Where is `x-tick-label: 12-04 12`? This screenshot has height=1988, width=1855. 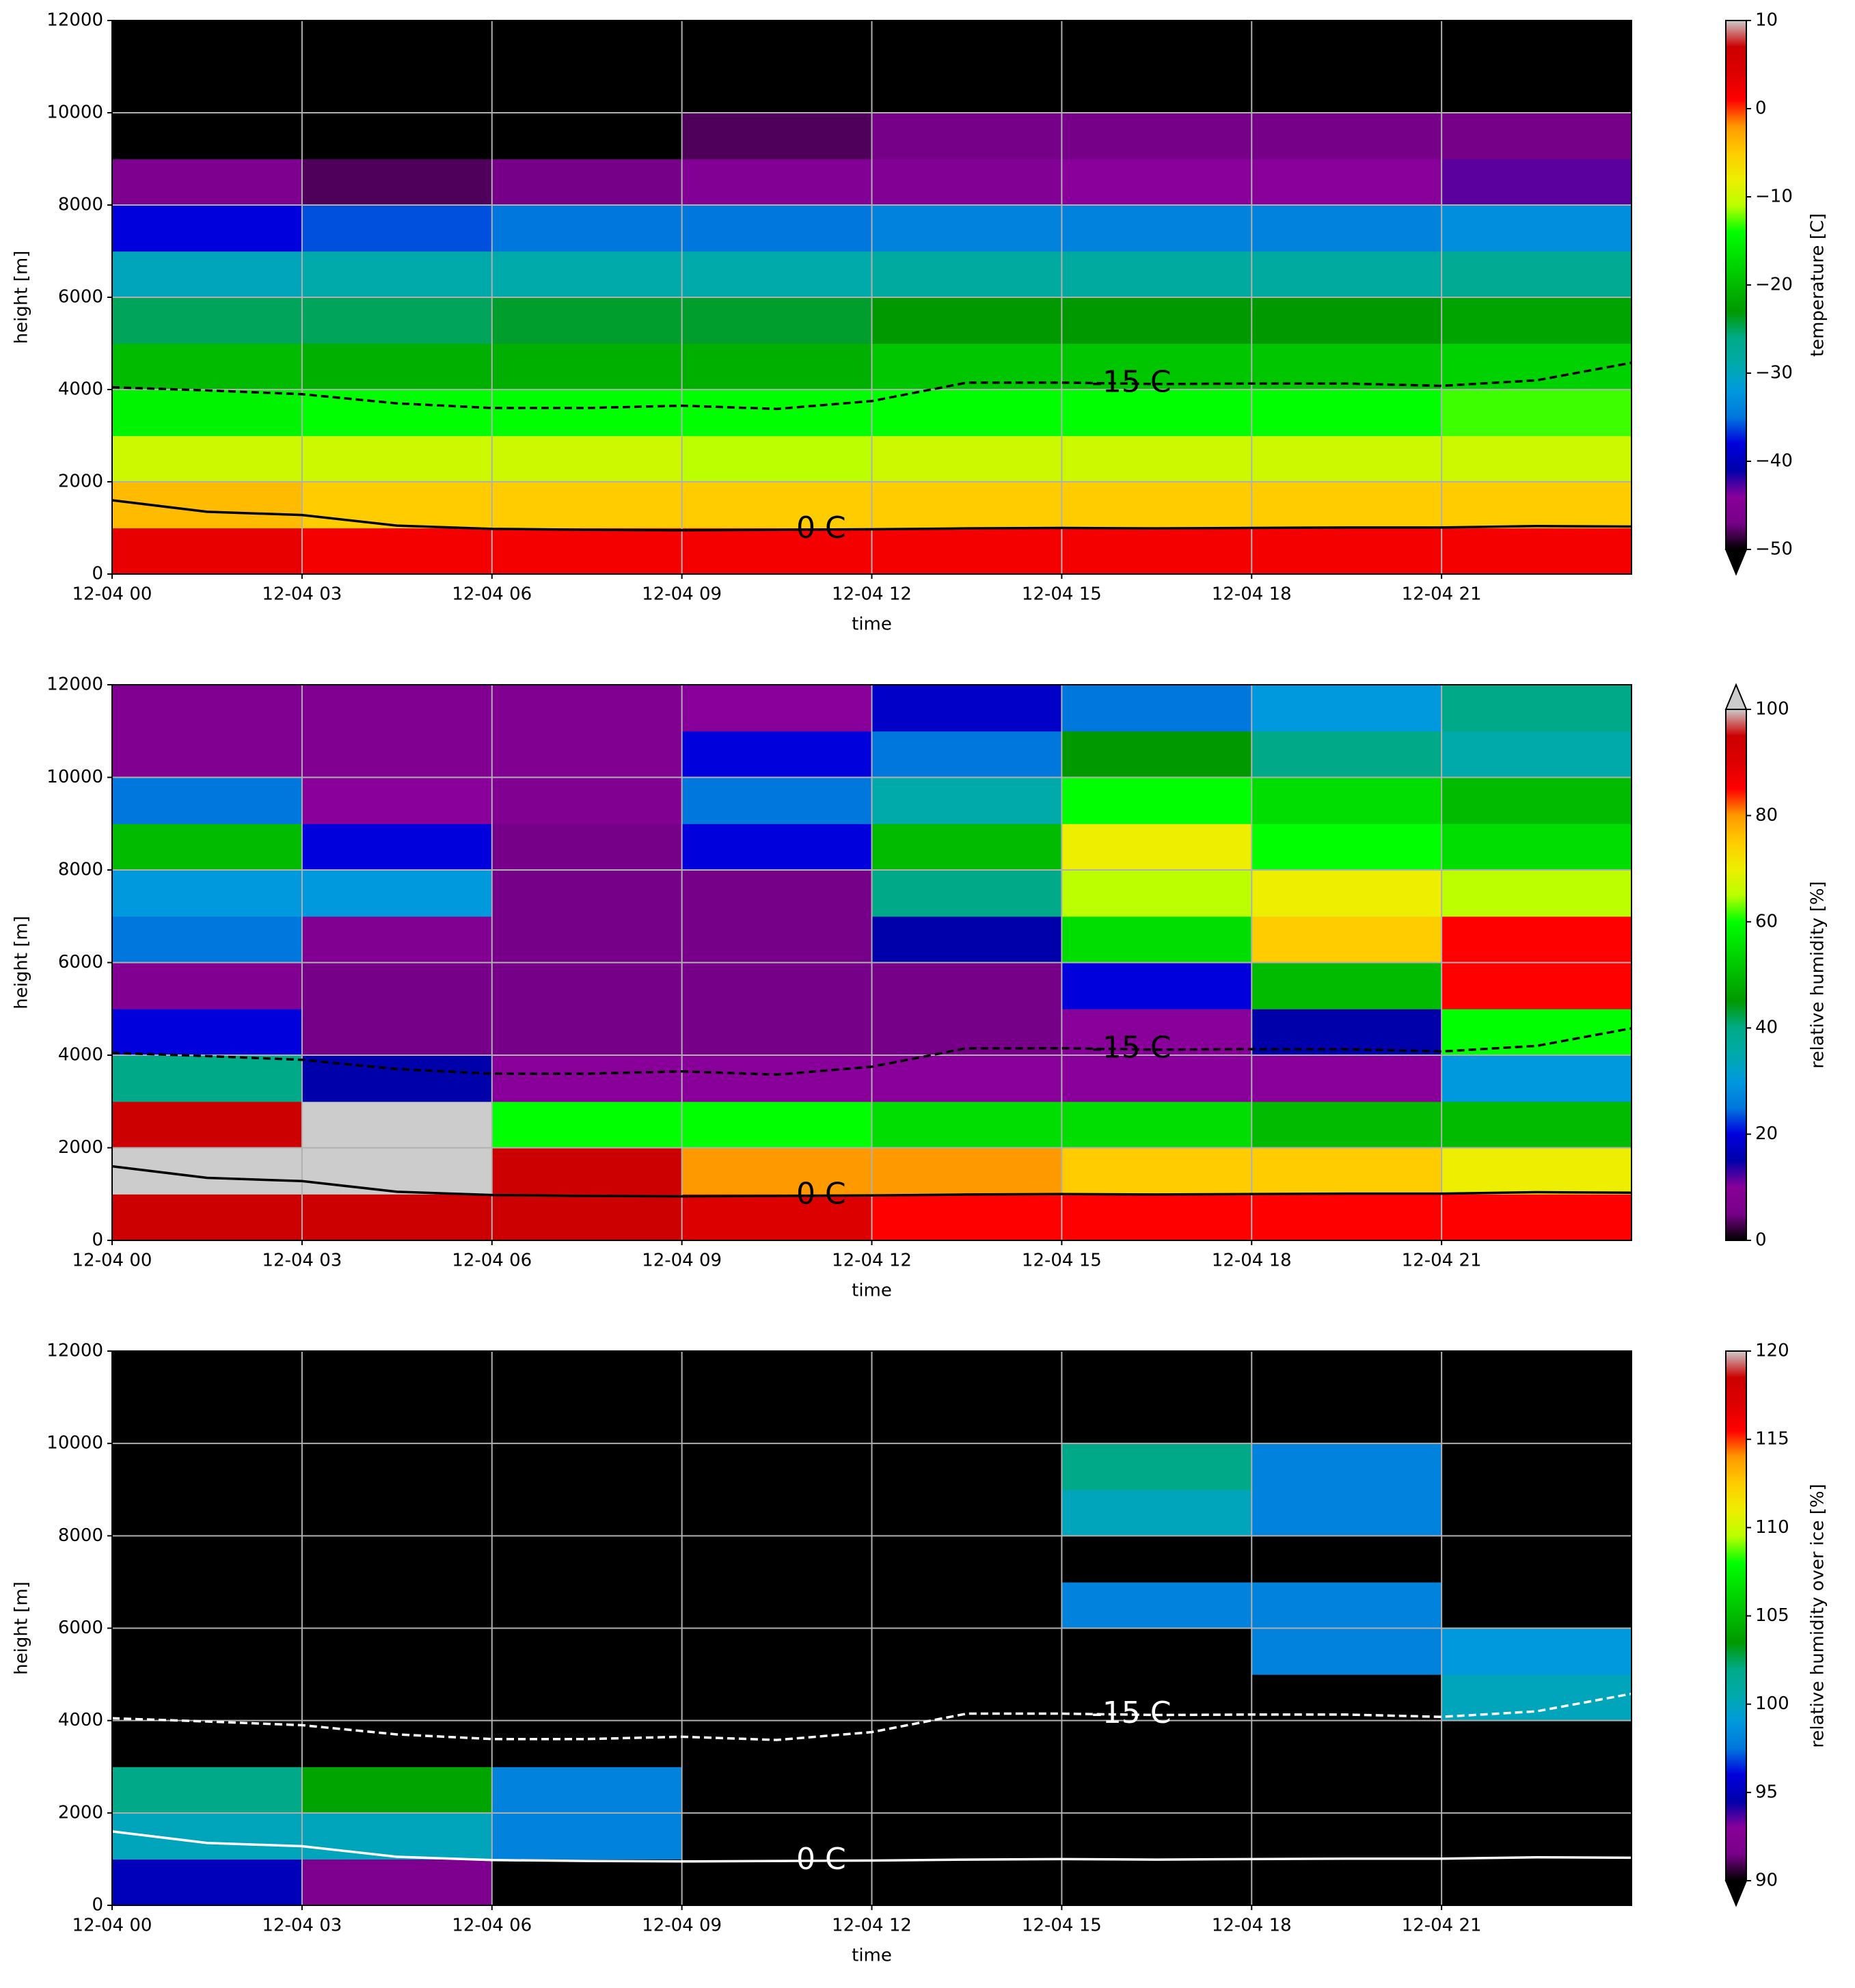
x-tick-label: 12-04 12 is located at coordinates (872, 1261).